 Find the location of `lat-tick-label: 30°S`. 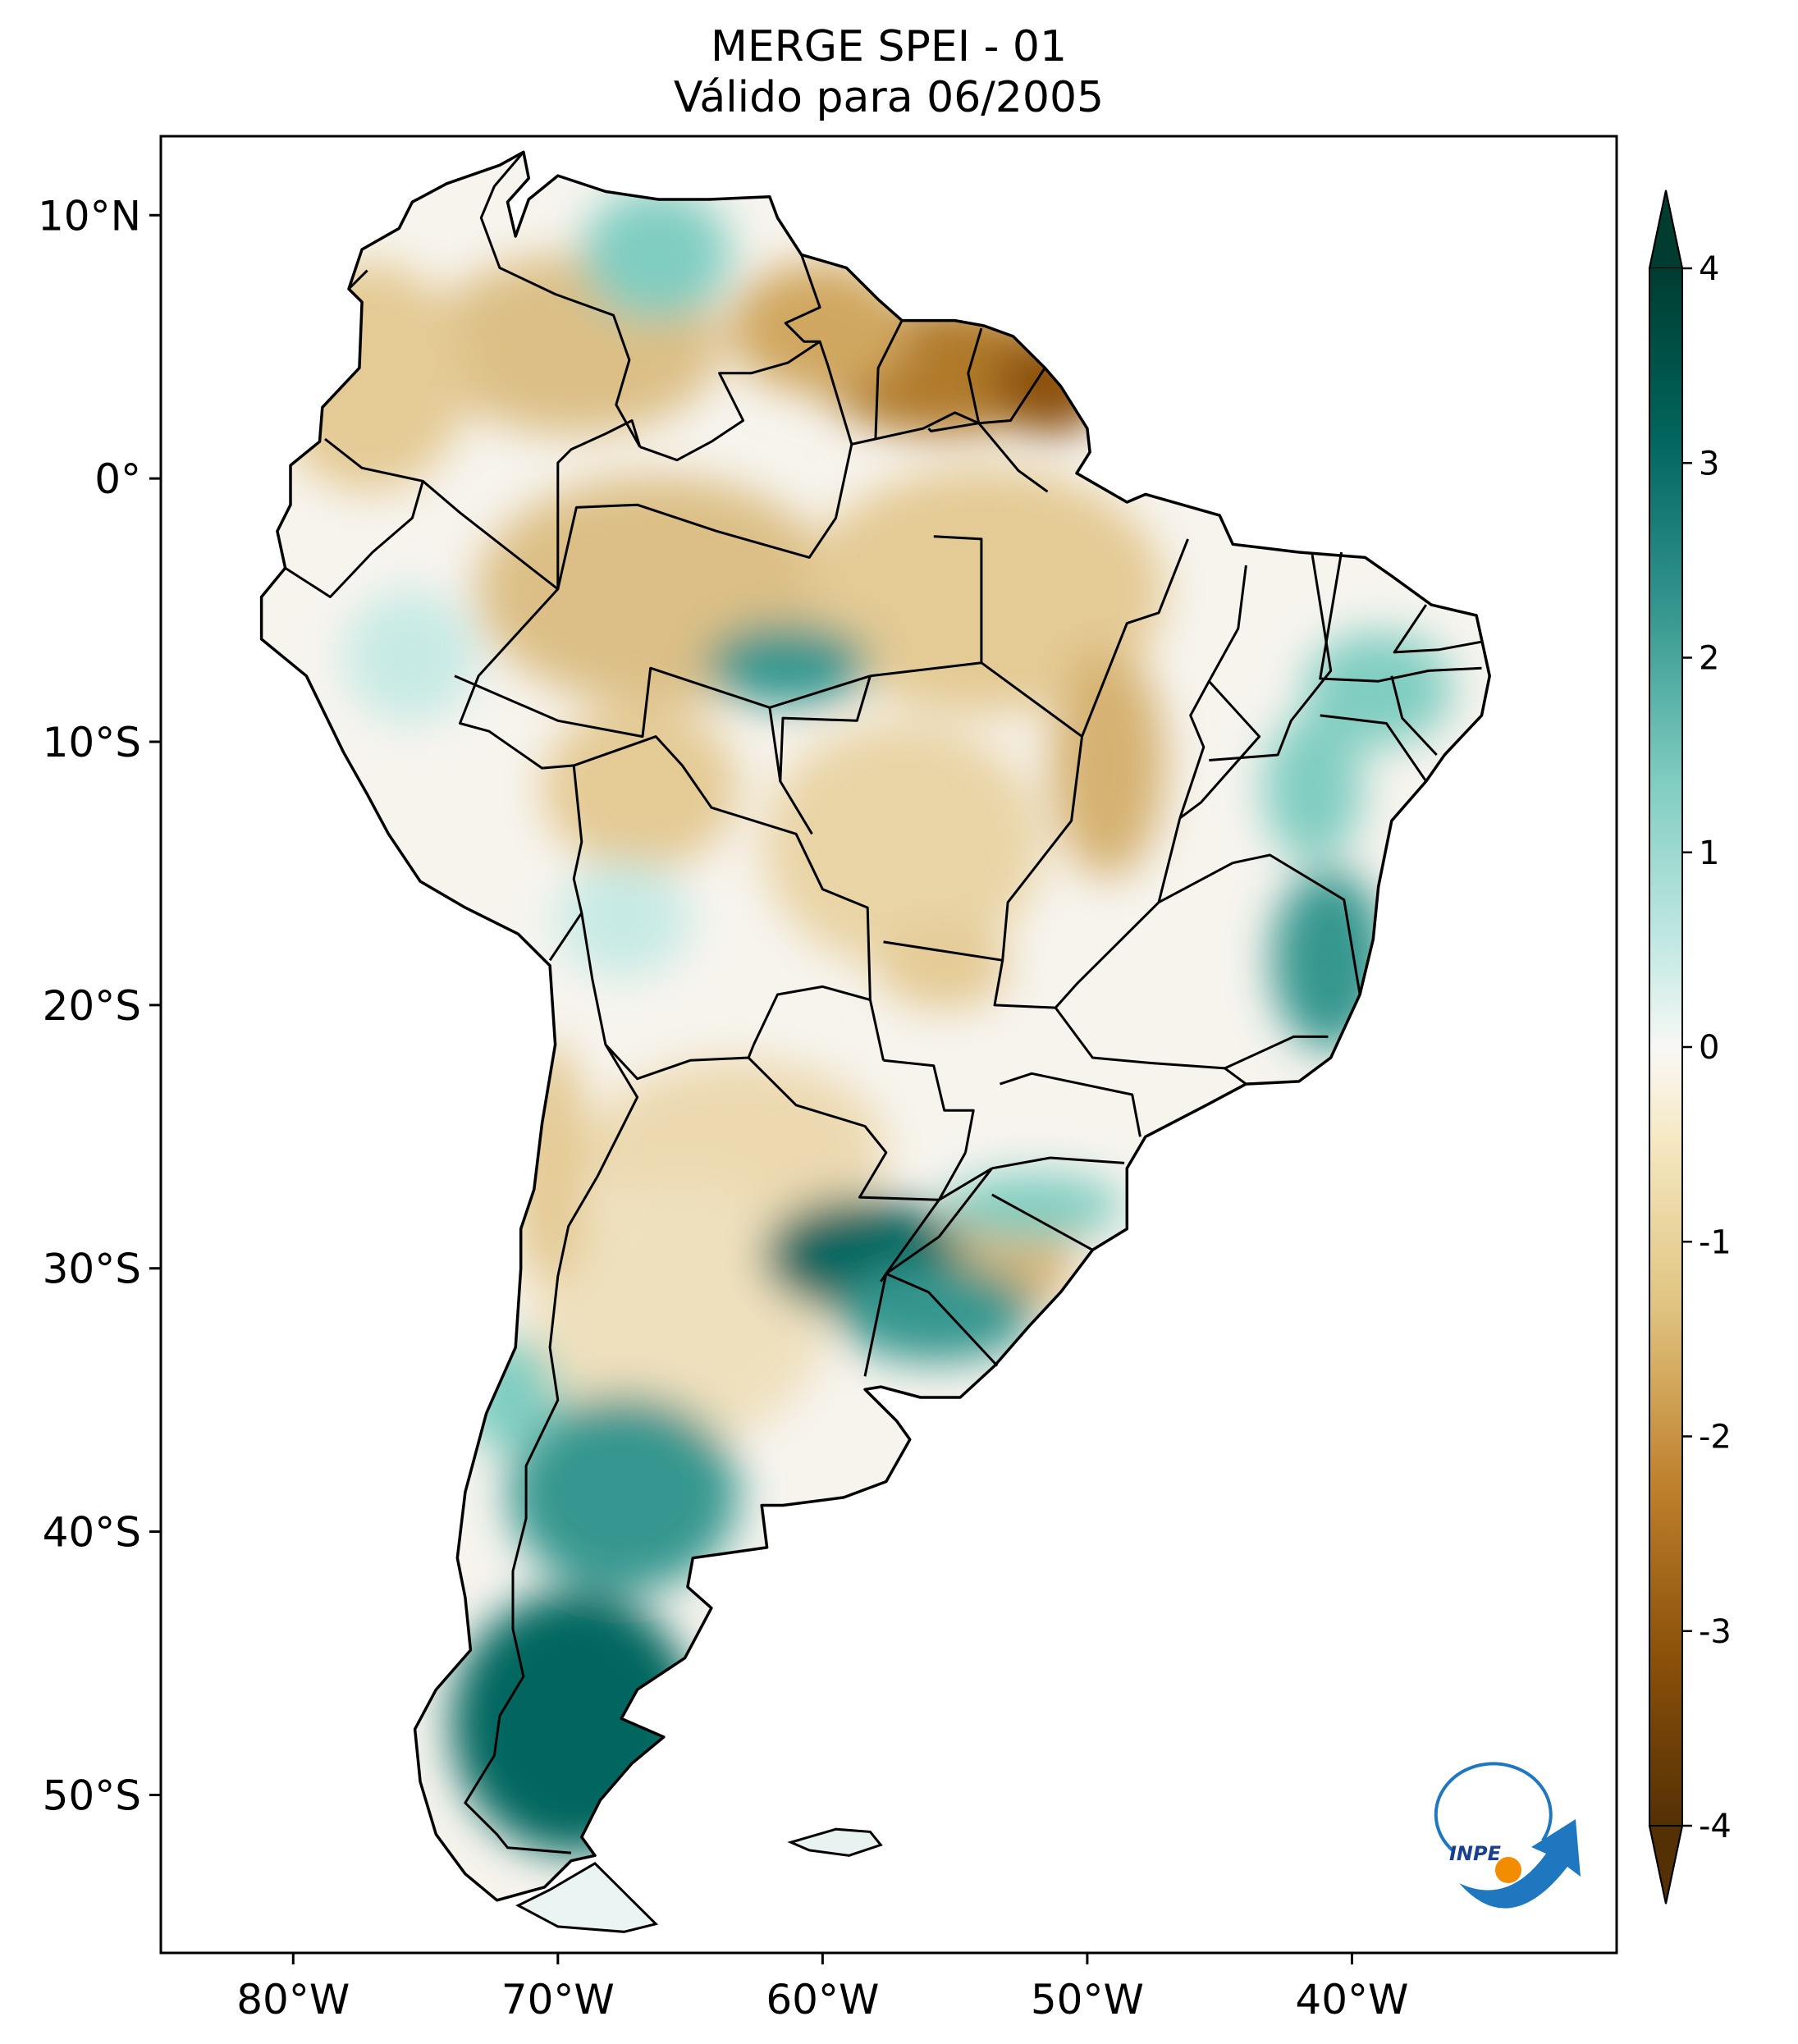

lat-tick-label: 30°S is located at coordinates (92, 1269).